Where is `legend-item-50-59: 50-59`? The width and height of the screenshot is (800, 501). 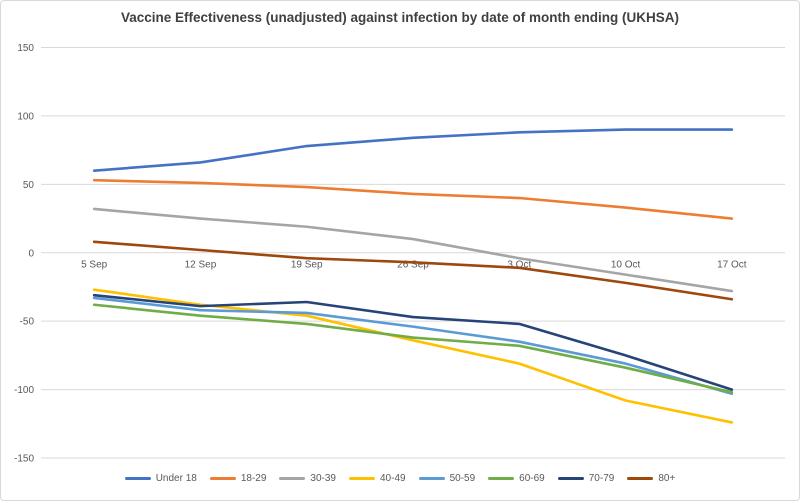 legend-item-50-59: 50-59 is located at coordinates (447, 478).